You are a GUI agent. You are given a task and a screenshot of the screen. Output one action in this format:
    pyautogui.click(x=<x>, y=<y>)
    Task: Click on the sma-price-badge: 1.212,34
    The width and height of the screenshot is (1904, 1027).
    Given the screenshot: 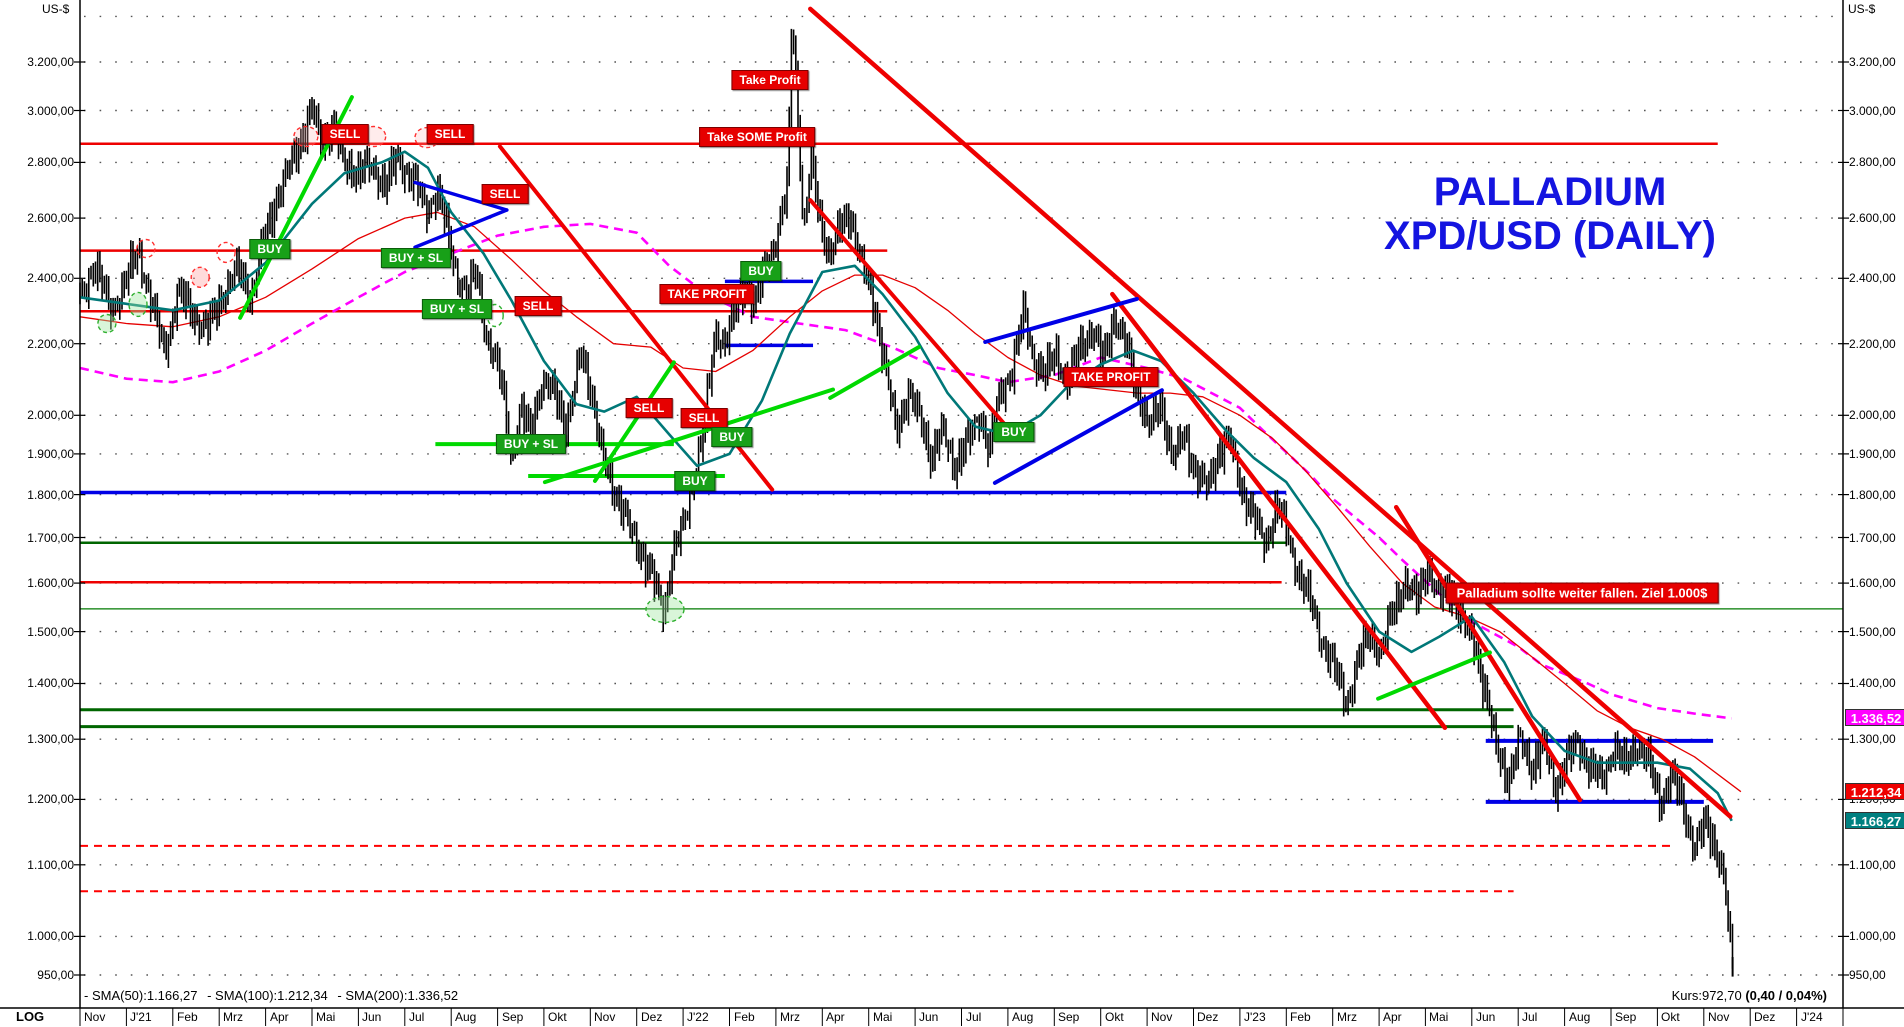 What is the action you would take?
    pyautogui.click(x=1874, y=791)
    